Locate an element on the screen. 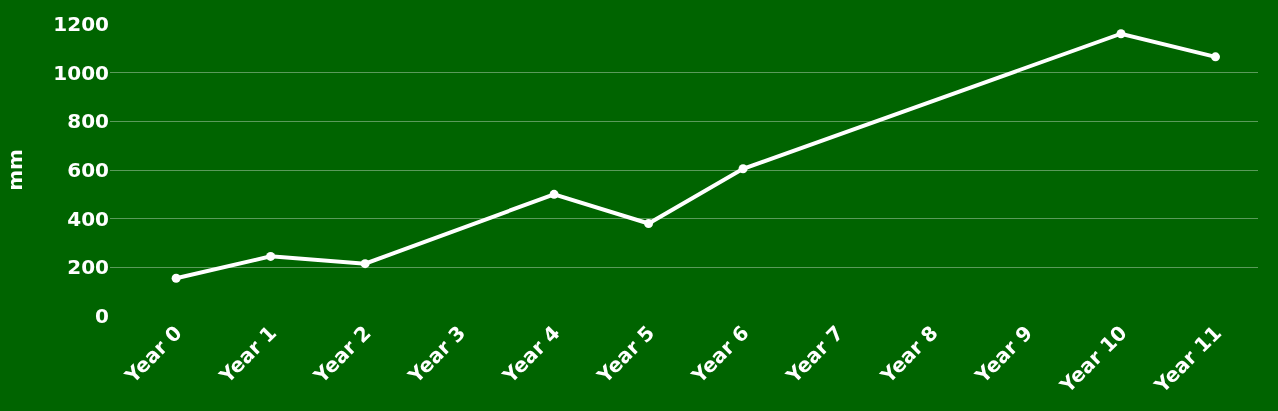 Image resolution: width=1278 pixels, height=411 pixels. y-tick-label: 0 is located at coordinates (102, 316).